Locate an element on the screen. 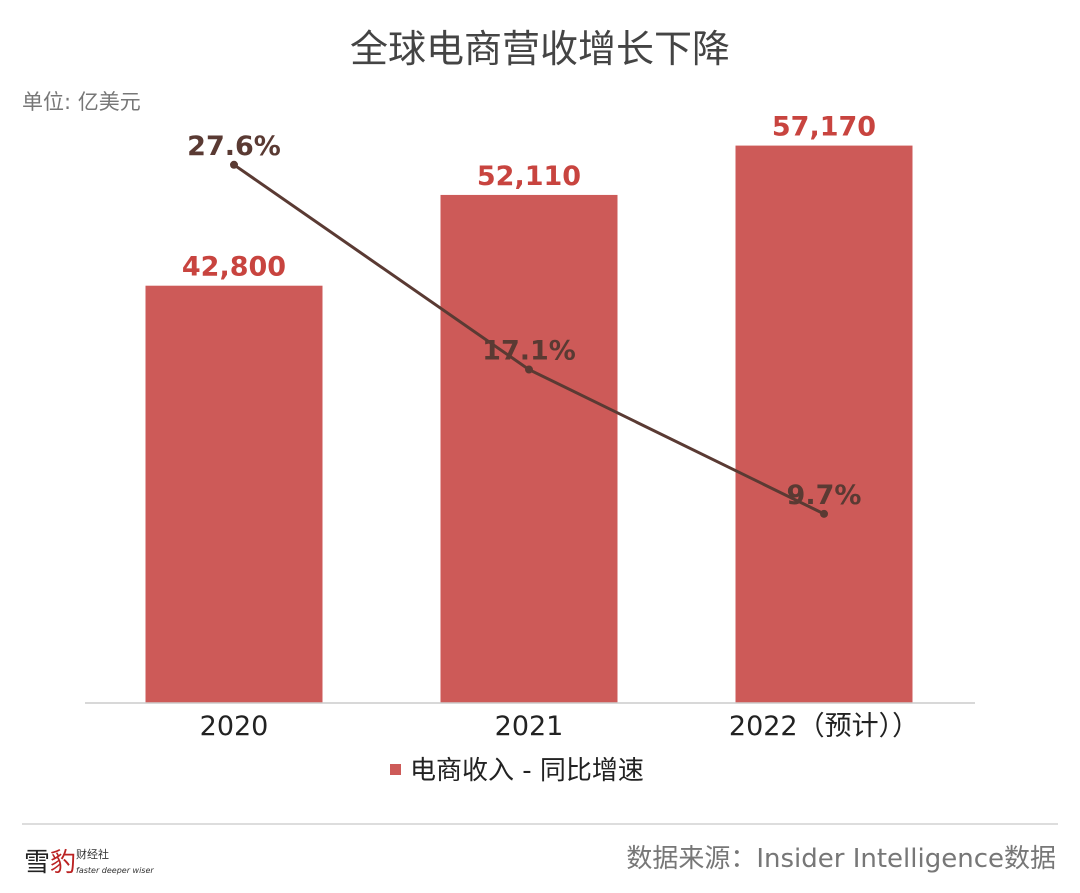 The width and height of the screenshot is (1080, 893). chart-title: 全球电商营收增长下降 is located at coordinates (539, 49).